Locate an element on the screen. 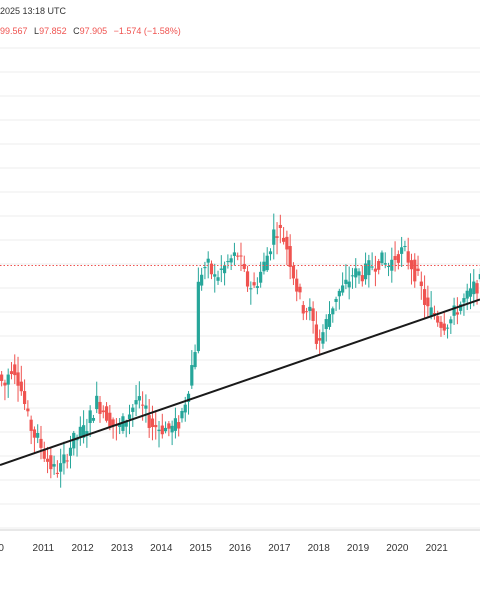 This screenshot has width=480, height=600. x-tick-label: 0 is located at coordinates (2, 548).